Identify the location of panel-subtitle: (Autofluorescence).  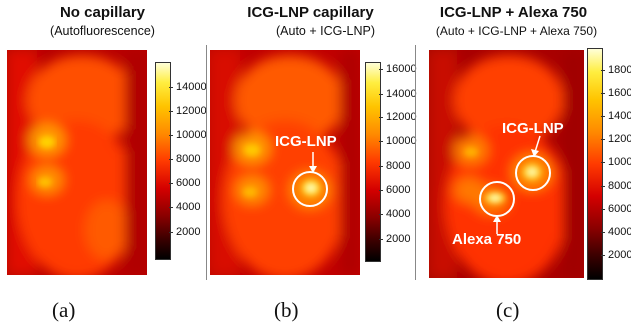
(102, 31).